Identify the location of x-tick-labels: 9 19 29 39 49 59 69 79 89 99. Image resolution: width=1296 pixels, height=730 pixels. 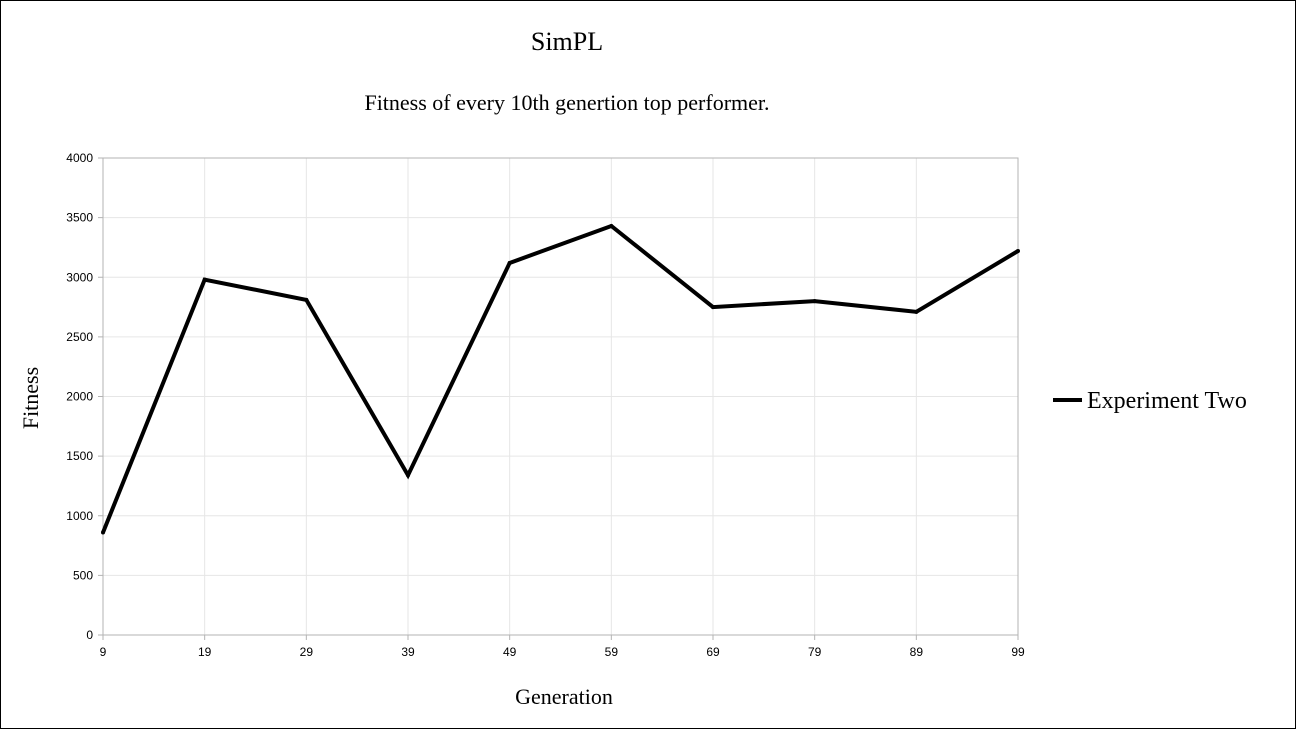
(562, 652).